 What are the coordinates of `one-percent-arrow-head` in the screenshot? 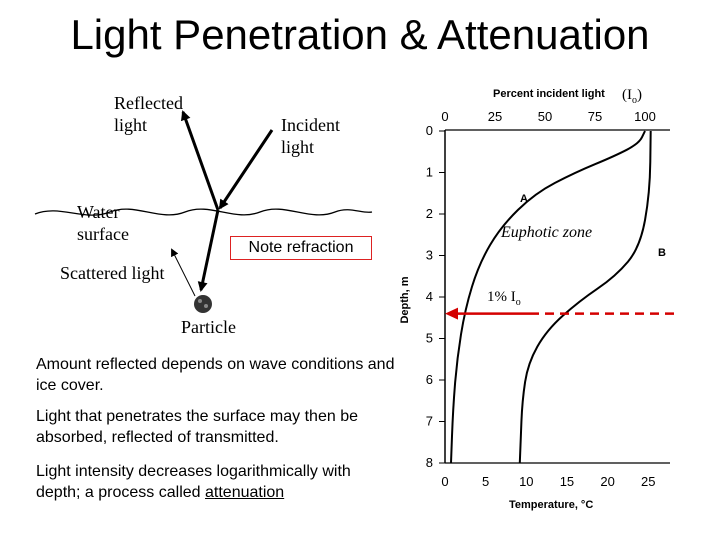 It's located at (451, 313).